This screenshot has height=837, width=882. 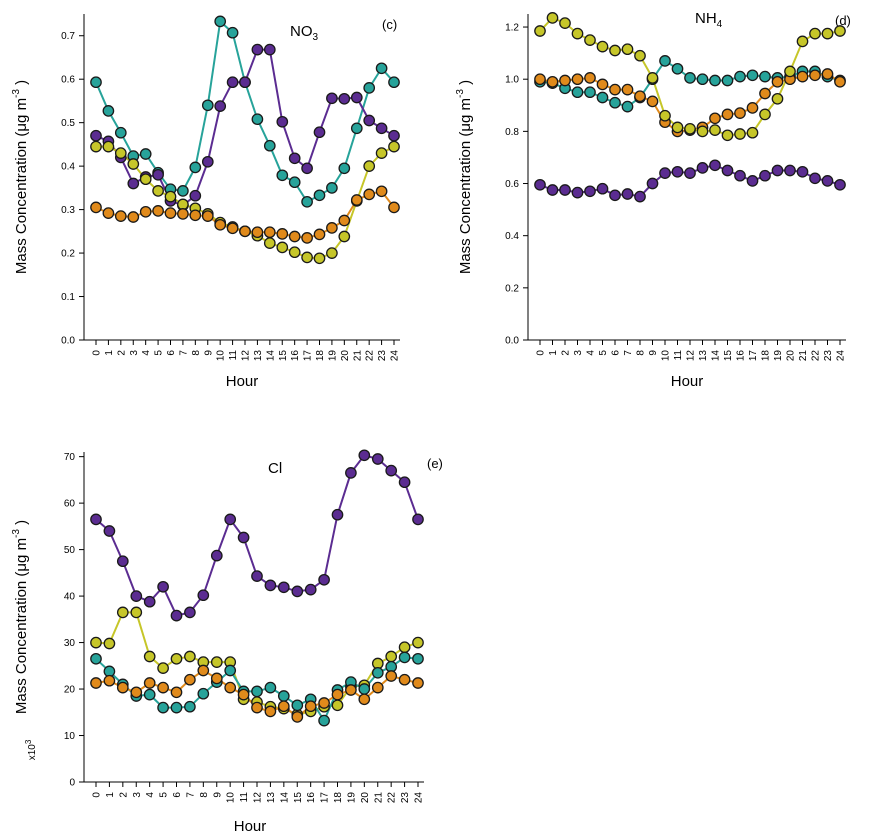 I want to click on x-tick-label: 18, so click(x=338, y=798).